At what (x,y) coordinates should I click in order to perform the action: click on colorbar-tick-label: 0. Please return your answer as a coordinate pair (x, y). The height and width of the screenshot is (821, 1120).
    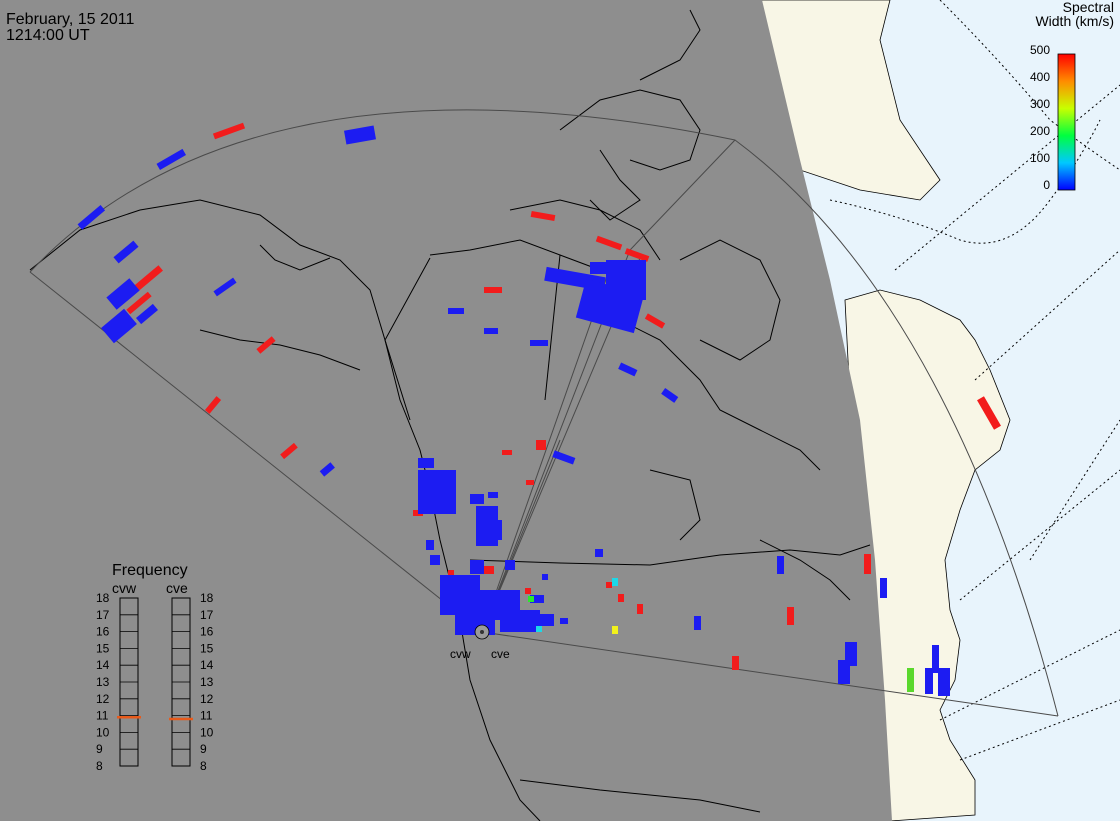
    Looking at the image, I should click on (1046, 185).